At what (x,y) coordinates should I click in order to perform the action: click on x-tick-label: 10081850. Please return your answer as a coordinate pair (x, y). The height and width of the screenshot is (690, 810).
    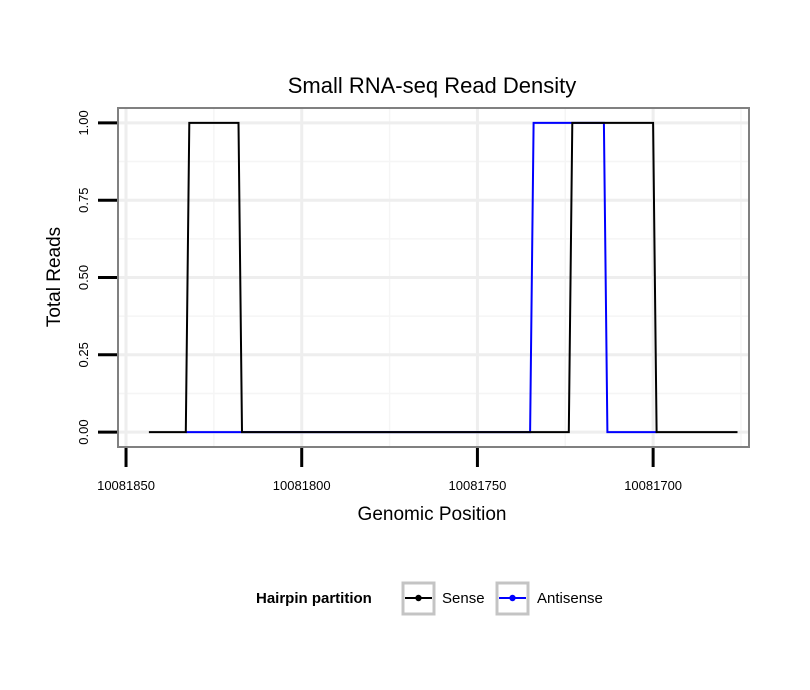
    Looking at the image, I should click on (126, 485).